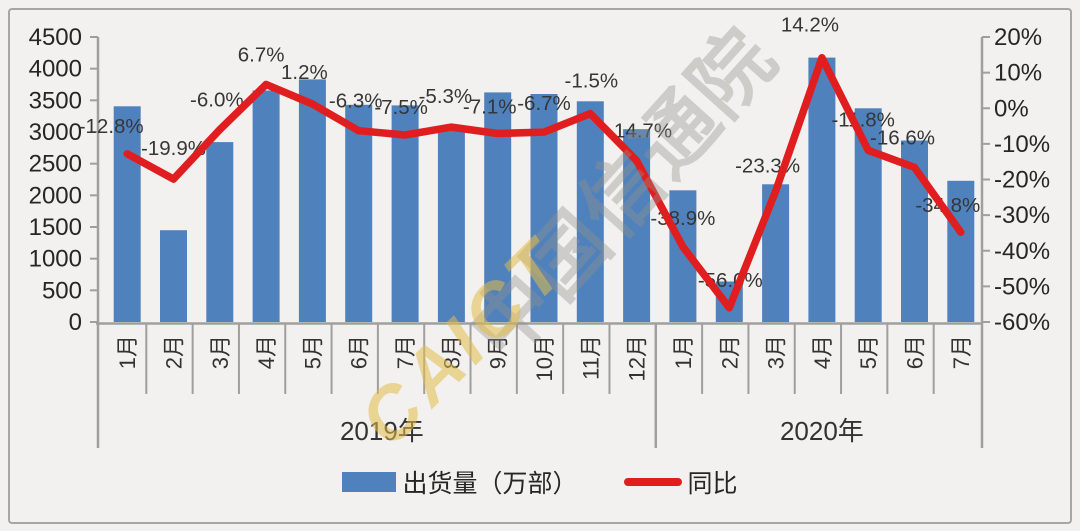  Describe the element at coordinates (217, 100) in the screenshot. I see `yoy-data-label: -6.0%` at that location.